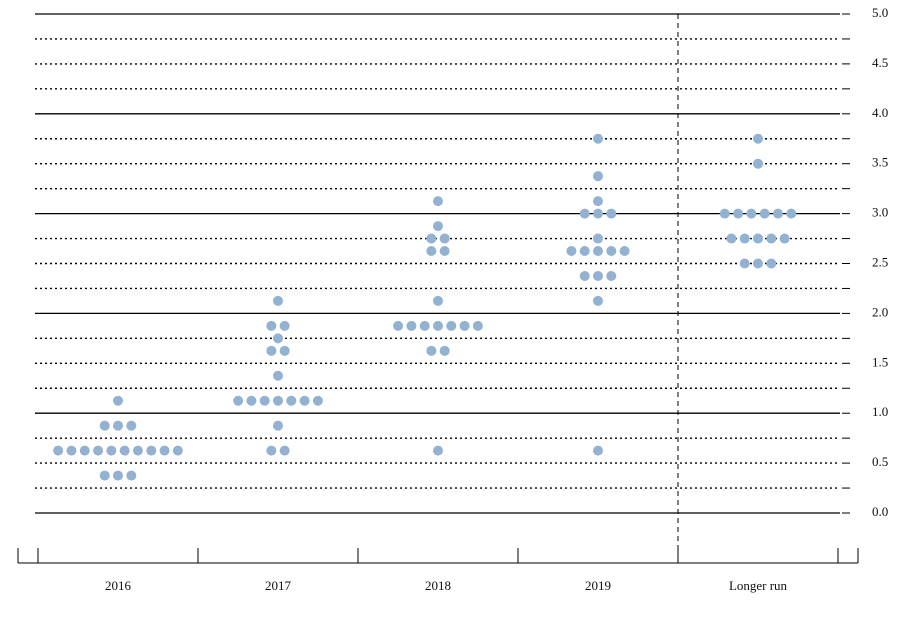 The image size is (912, 618). Describe the element at coordinates (880, 361) in the screenshot. I see `y-tick-label: 1.5` at that location.